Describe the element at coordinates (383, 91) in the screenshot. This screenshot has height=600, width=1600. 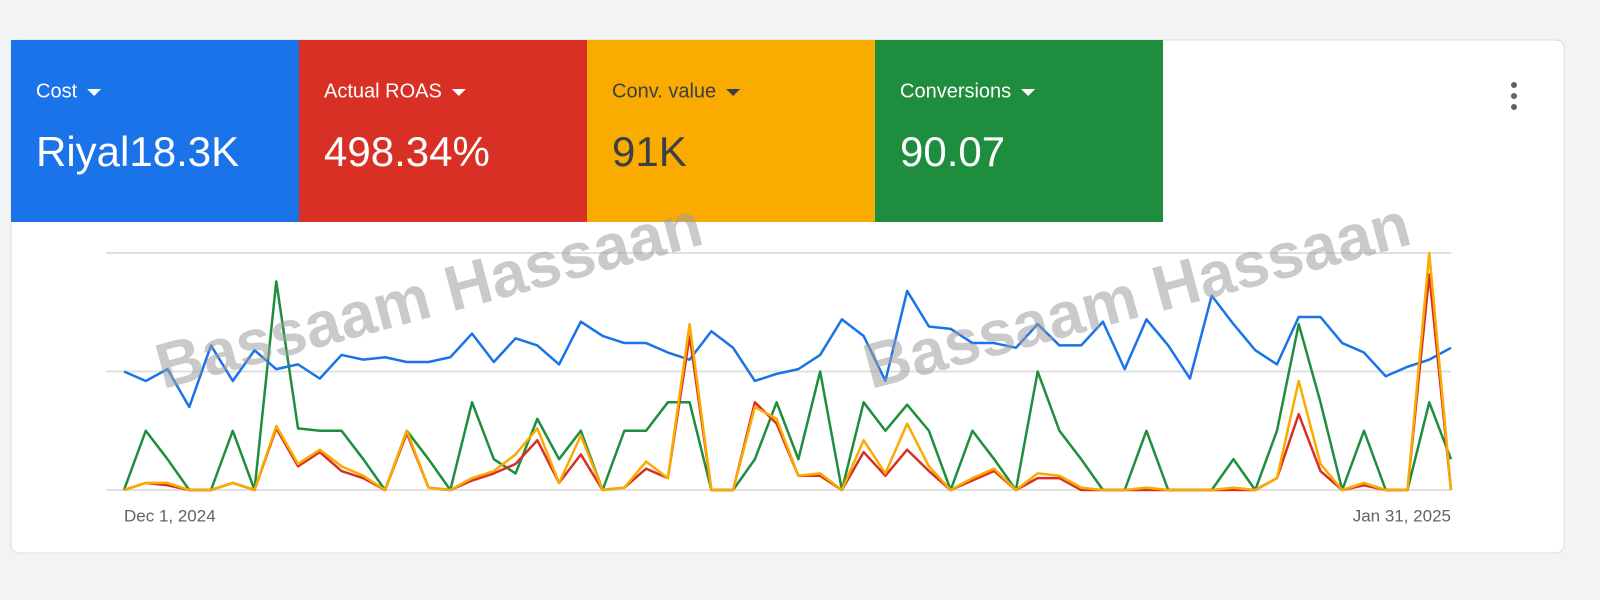
I see `tile-label: Actual ROAS` at that location.